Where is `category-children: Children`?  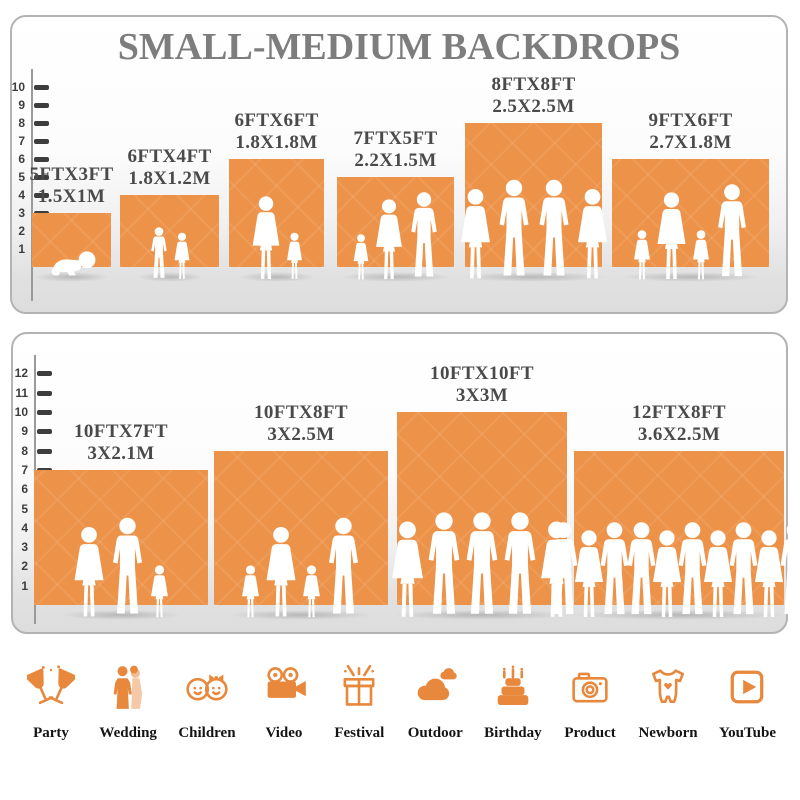
category-children: Children is located at coordinates (207, 702).